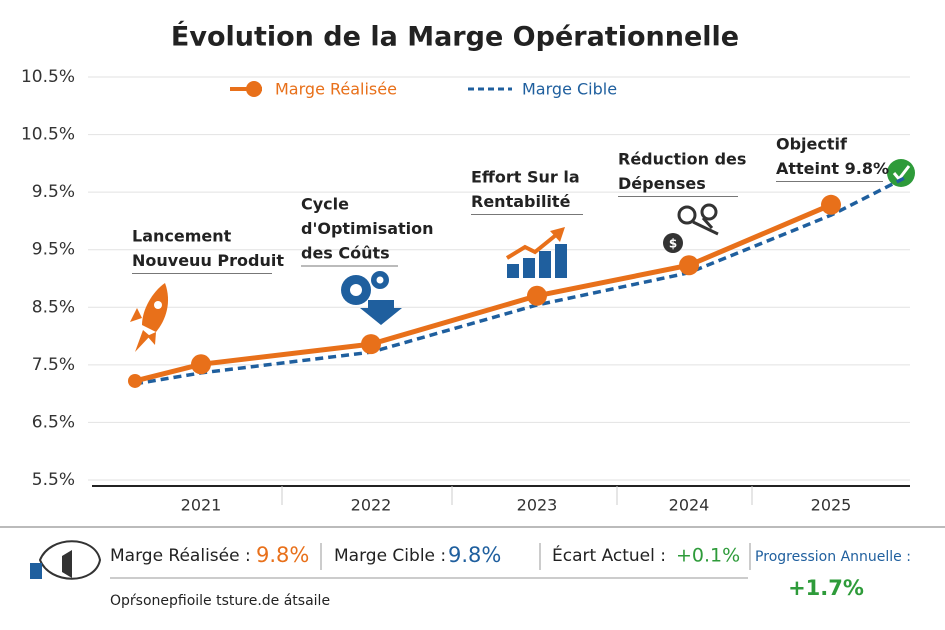 The width and height of the screenshot is (945, 630). I want to click on x-separators, so click(517, 495).